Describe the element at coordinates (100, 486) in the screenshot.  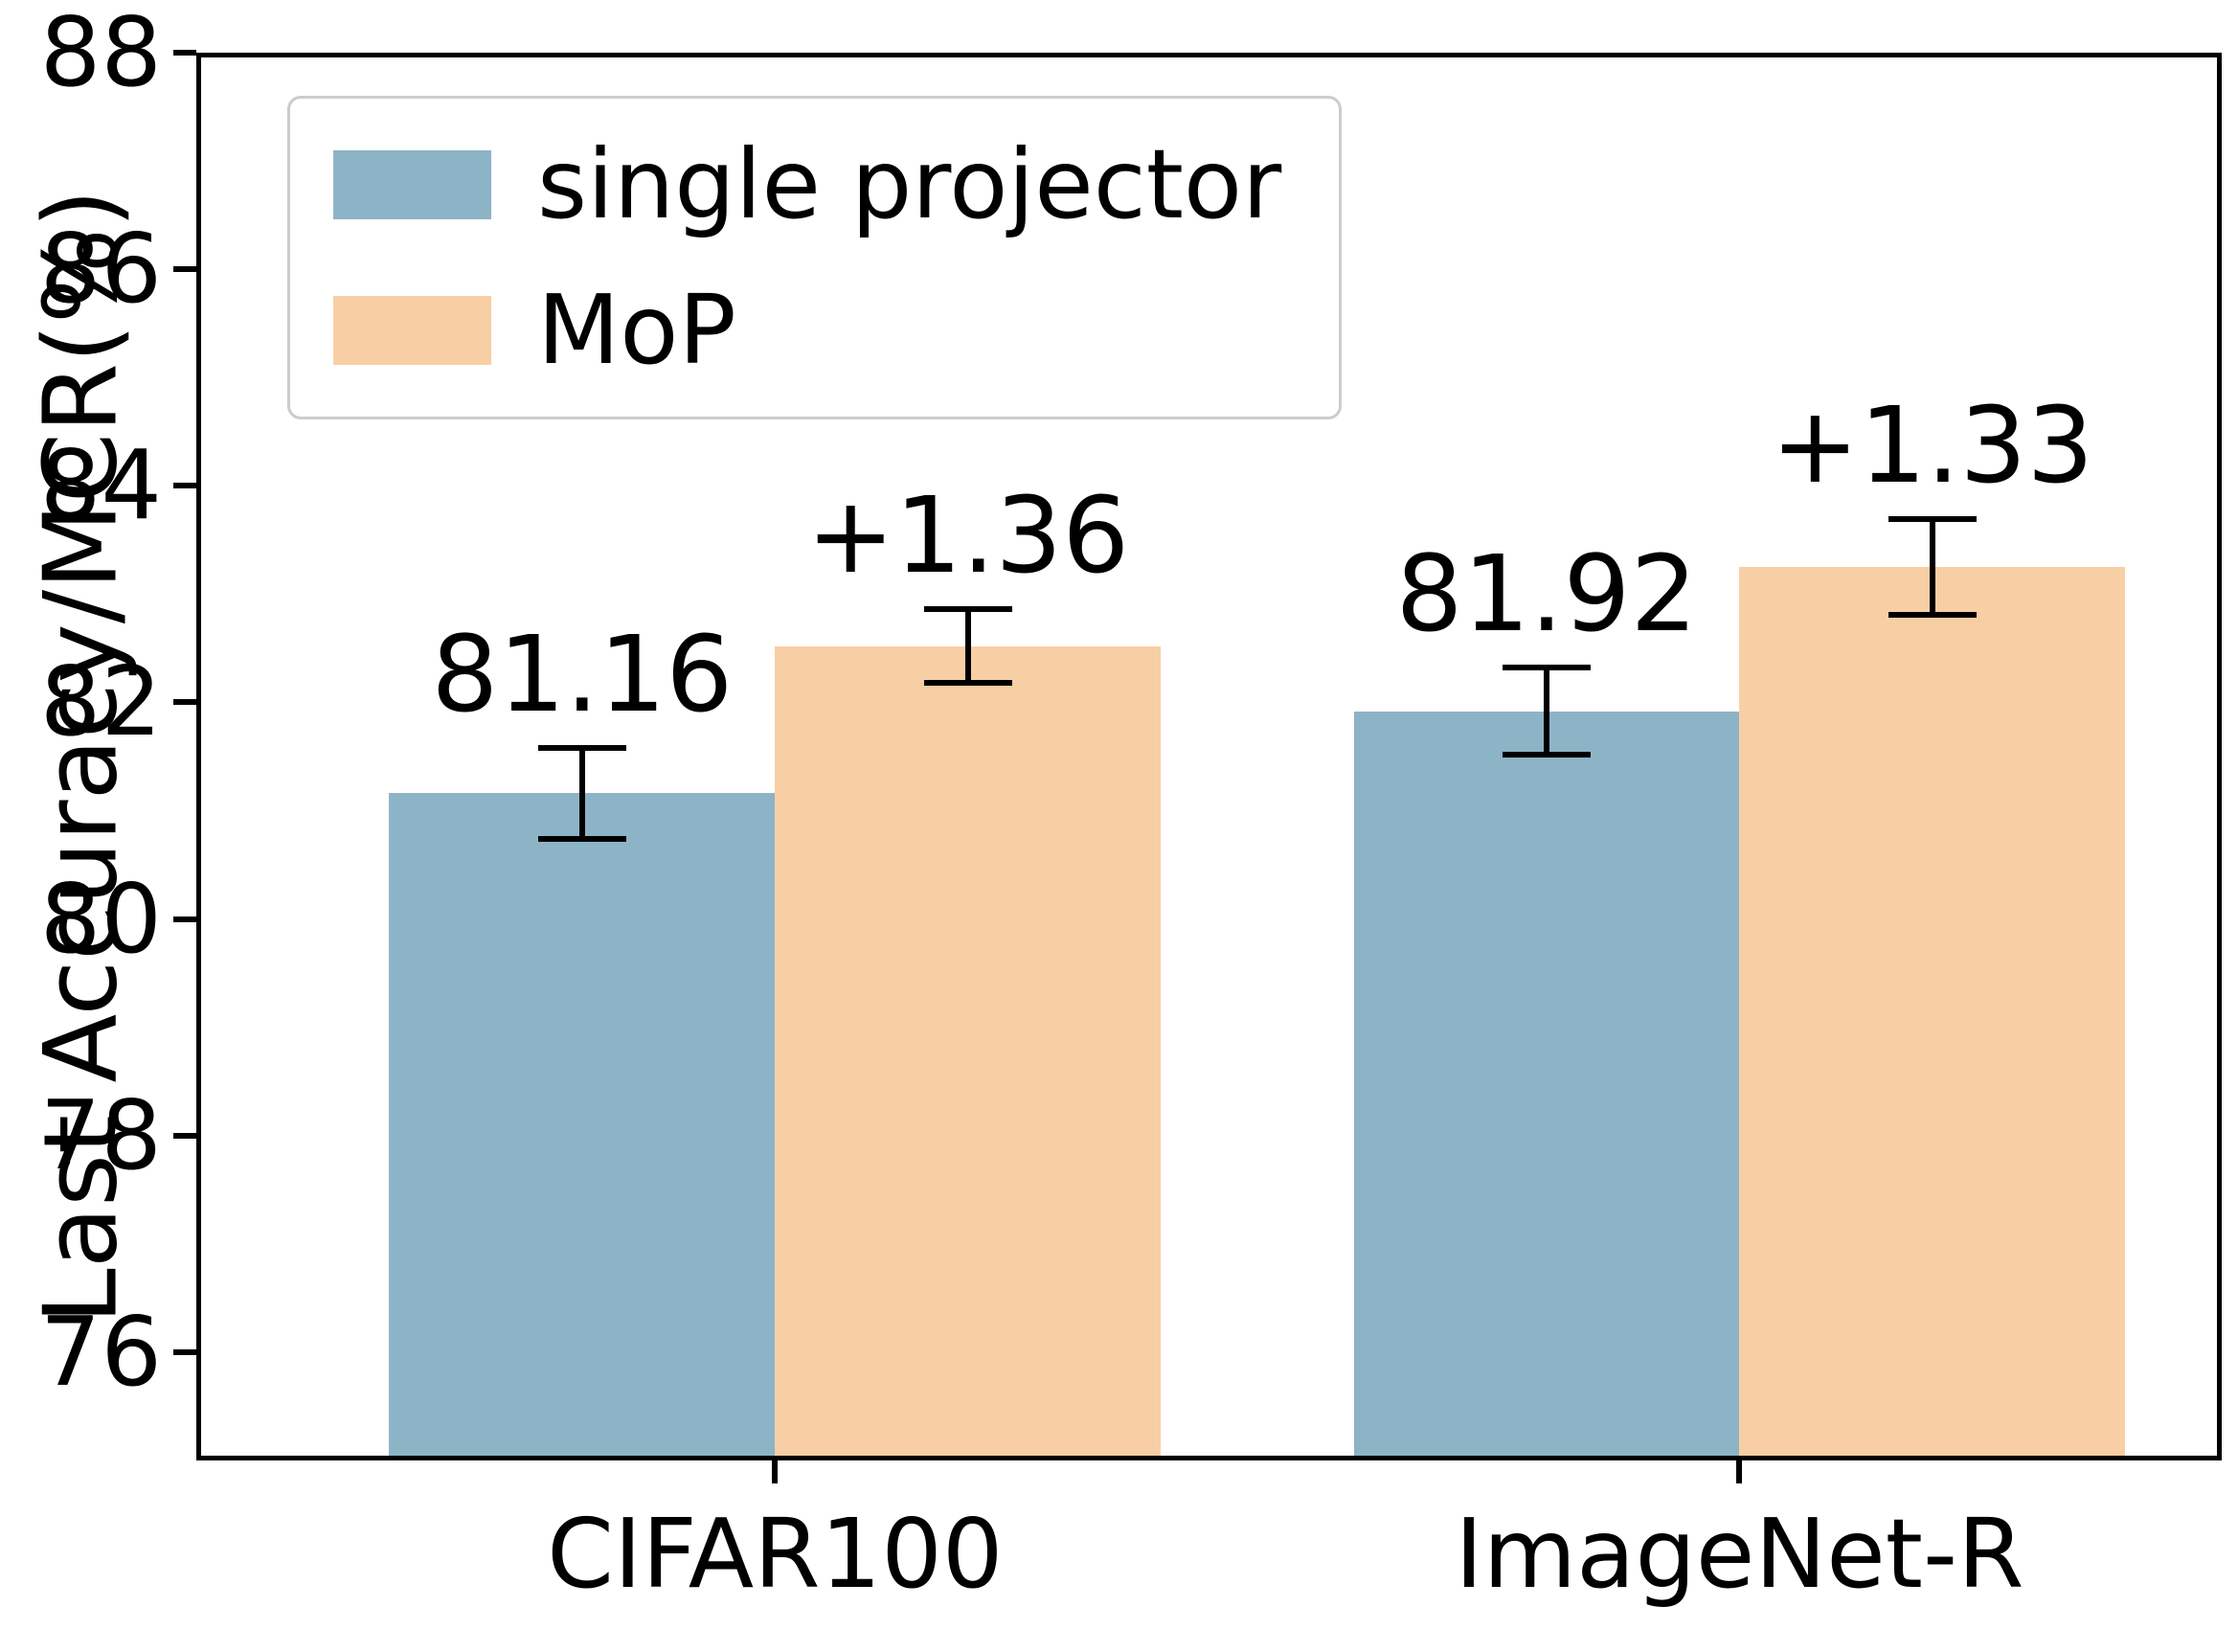
I see `y-tick-label: 84` at that location.